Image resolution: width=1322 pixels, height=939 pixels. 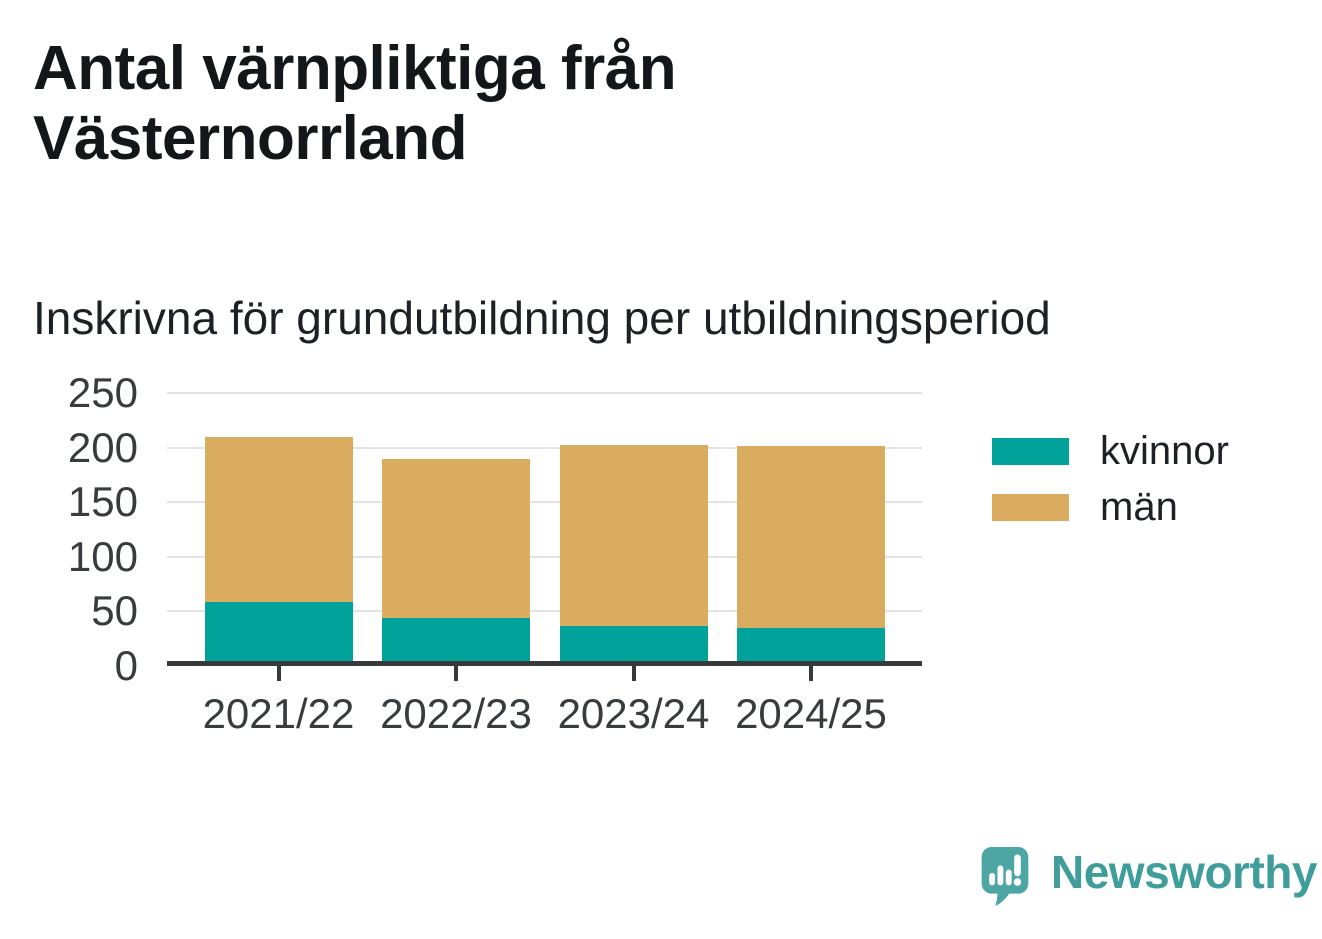 I want to click on y-axis-label: 250, so click(x=102, y=392).